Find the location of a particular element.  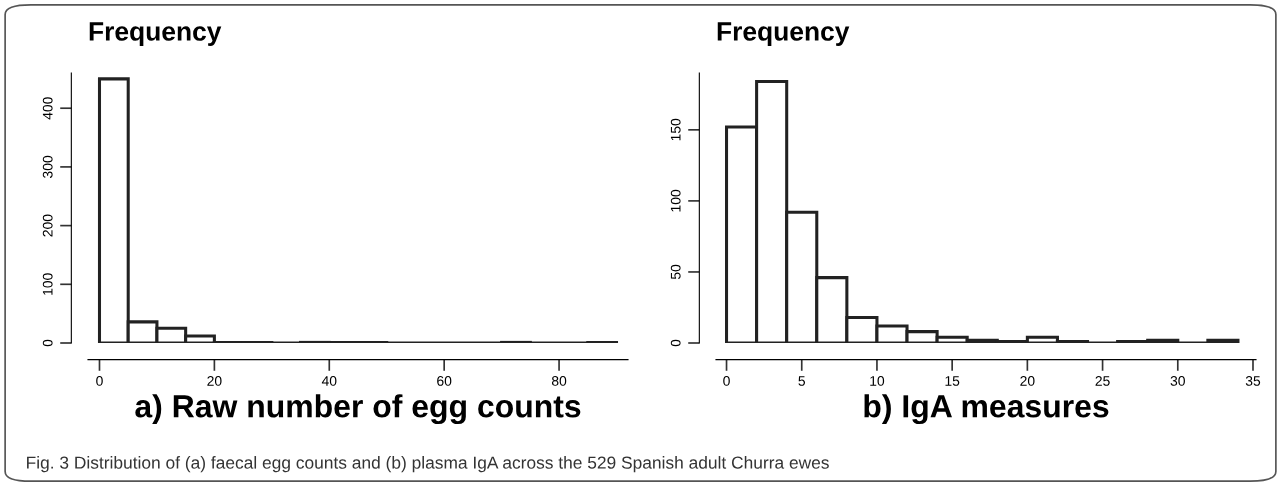

x-axis-title: b) IgA measures is located at coordinates (986, 409).